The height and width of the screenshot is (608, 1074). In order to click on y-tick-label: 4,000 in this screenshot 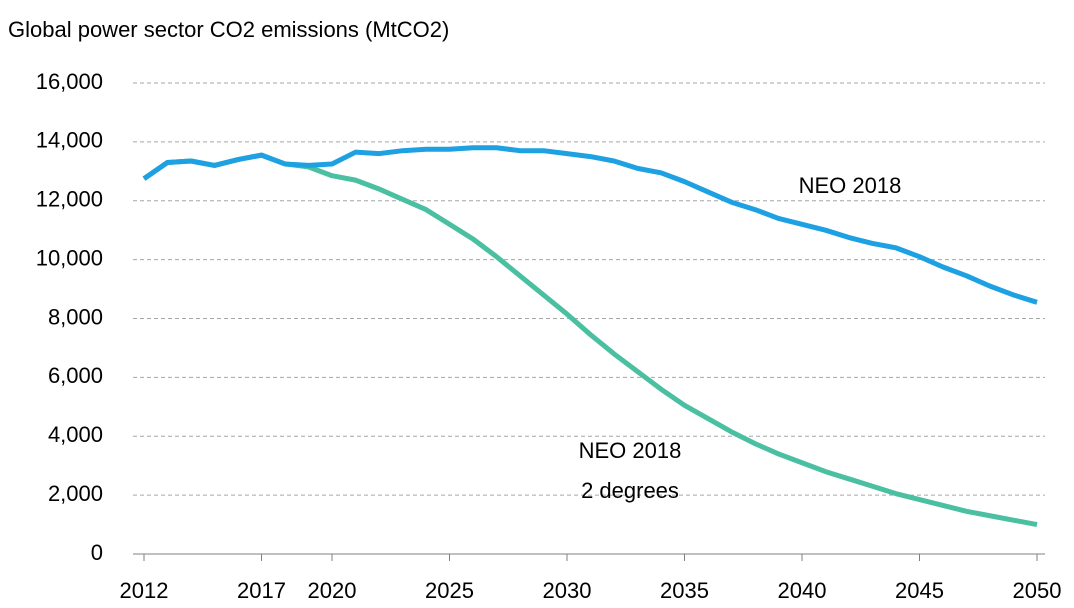, I will do `click(75, 434)`.